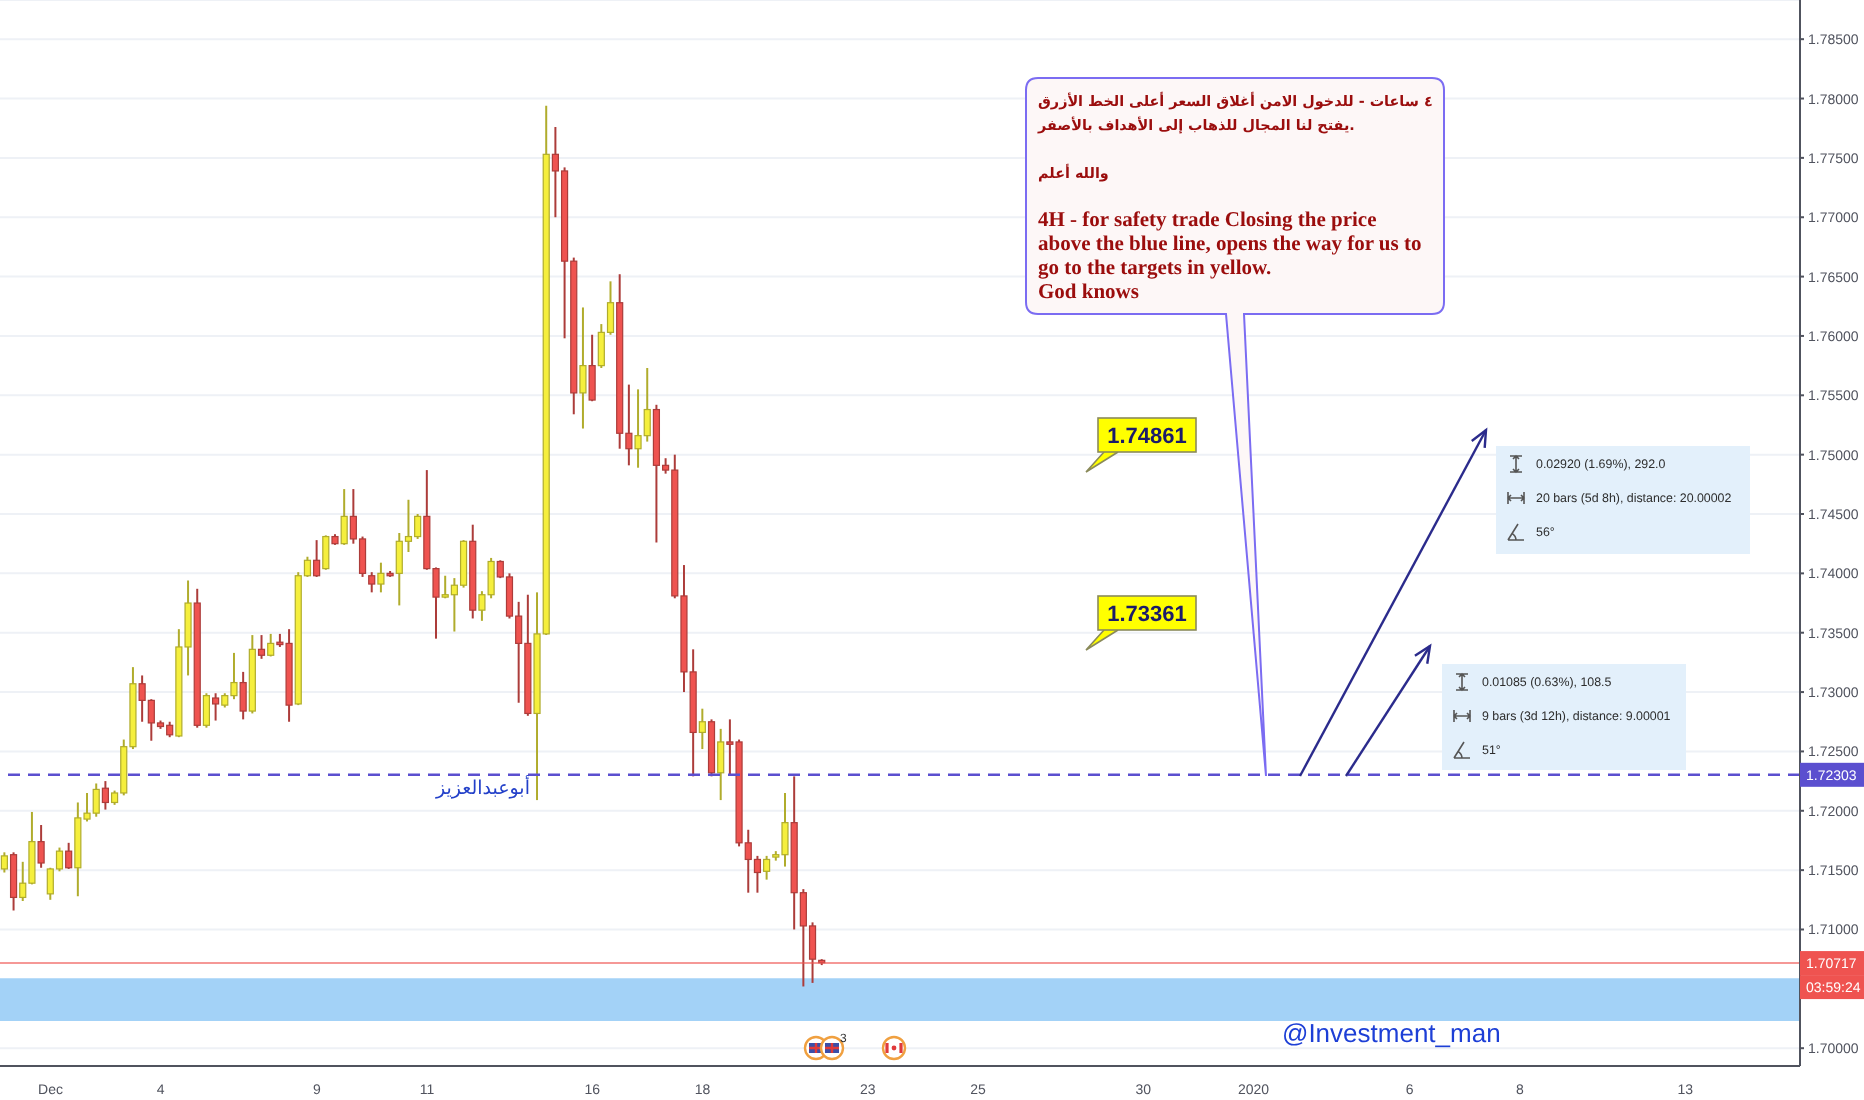  I want to click on annotation: @Investment_man, so click(1391, 1033).